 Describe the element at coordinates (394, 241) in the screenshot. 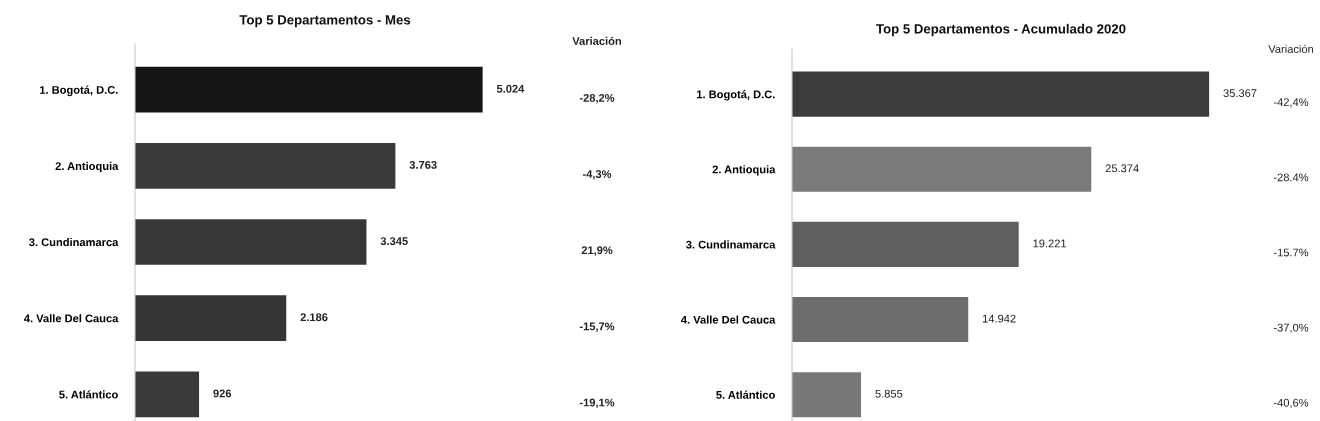

I see `data-label: 3.345` at that location.